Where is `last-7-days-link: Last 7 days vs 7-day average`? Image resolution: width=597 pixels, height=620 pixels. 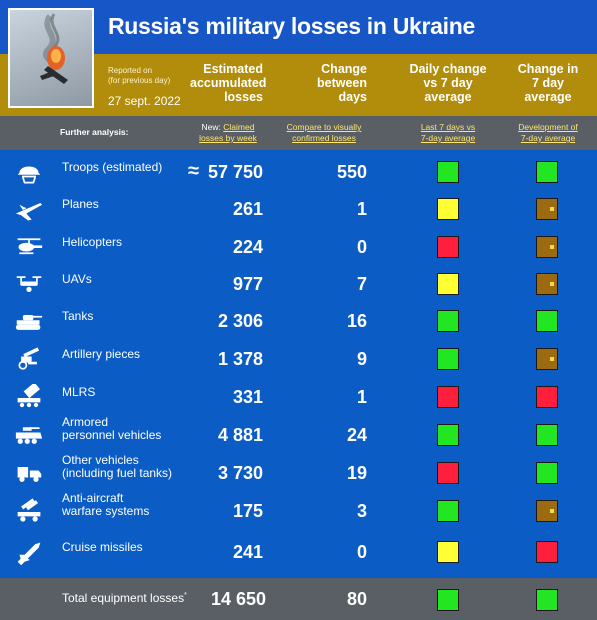 last-7-days-link: Last 7 days vs 7-day average is located at coordinates (448, 133).